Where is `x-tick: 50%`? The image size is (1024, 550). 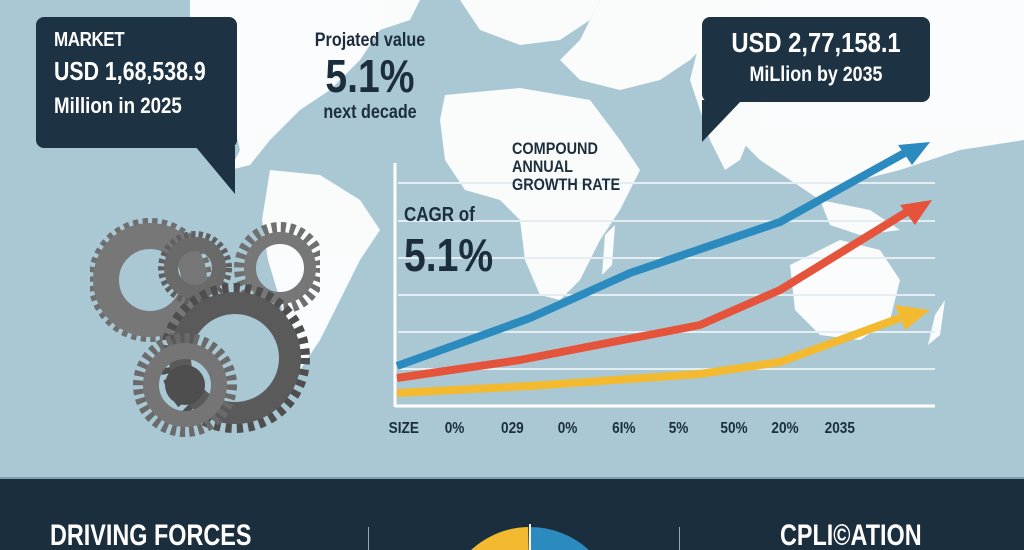 x-tick: 50% is located at coordinates (734, 428).